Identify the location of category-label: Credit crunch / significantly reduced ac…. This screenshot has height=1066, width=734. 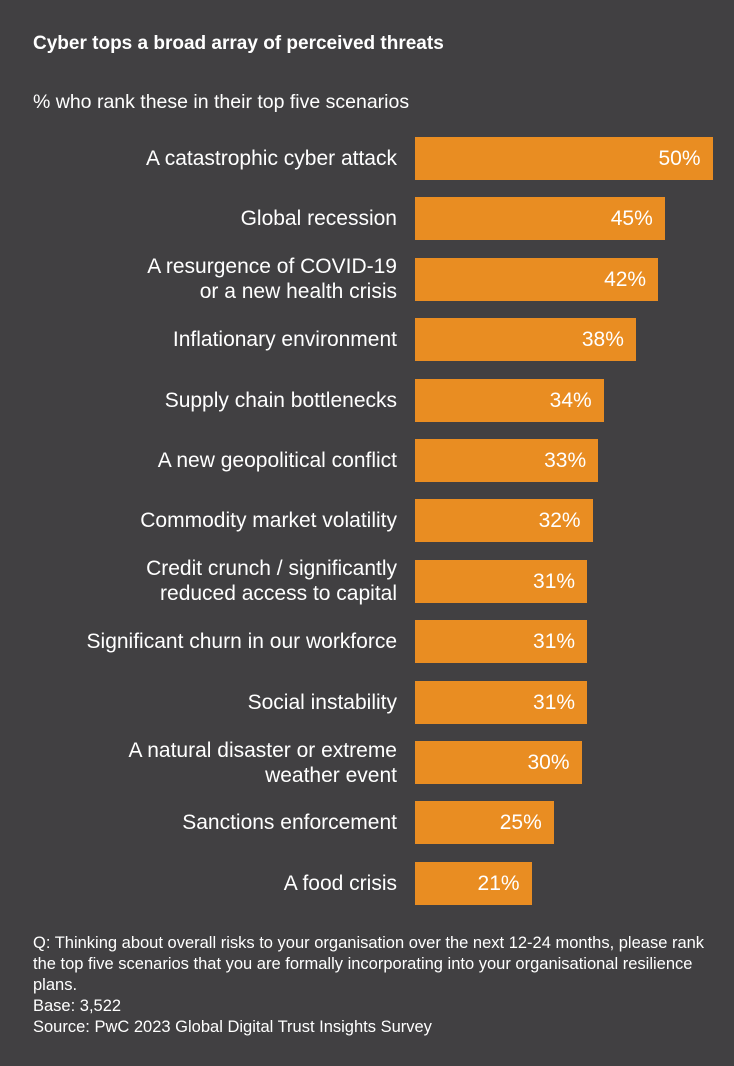
(271, 581).